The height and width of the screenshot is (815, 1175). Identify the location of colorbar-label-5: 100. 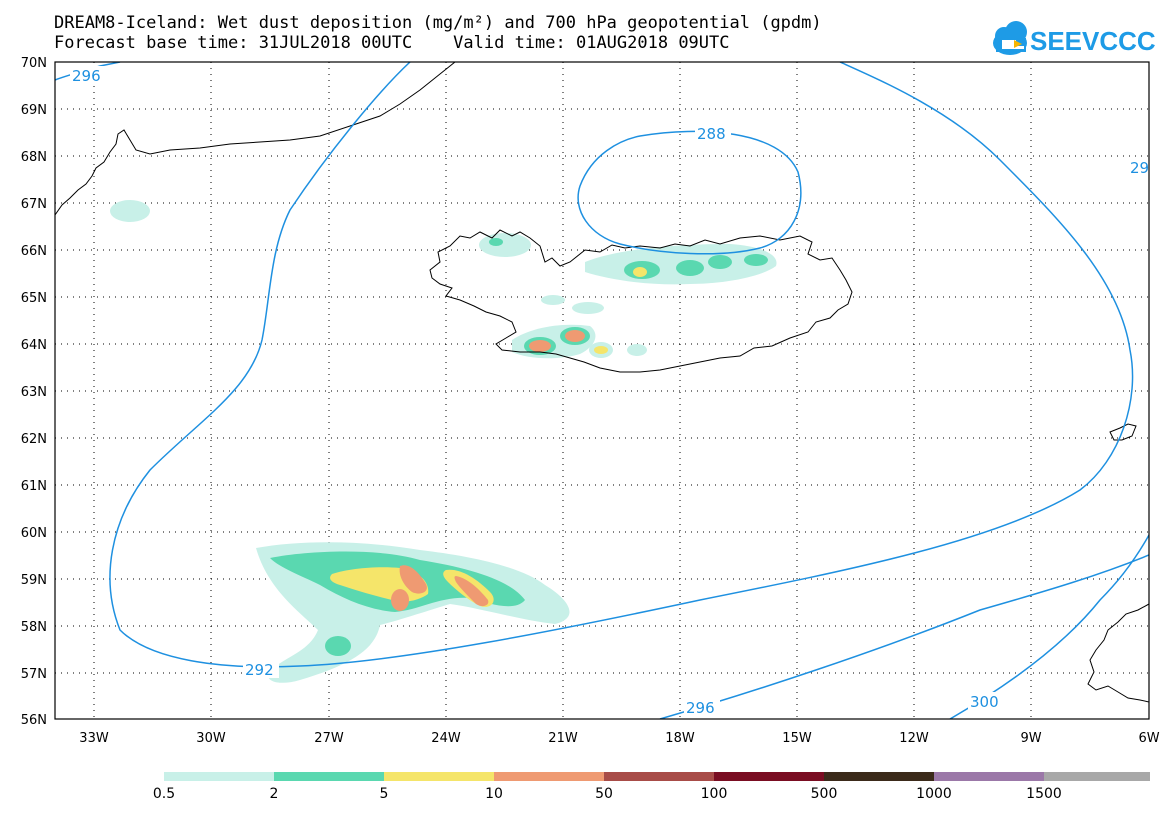
(714, 794).